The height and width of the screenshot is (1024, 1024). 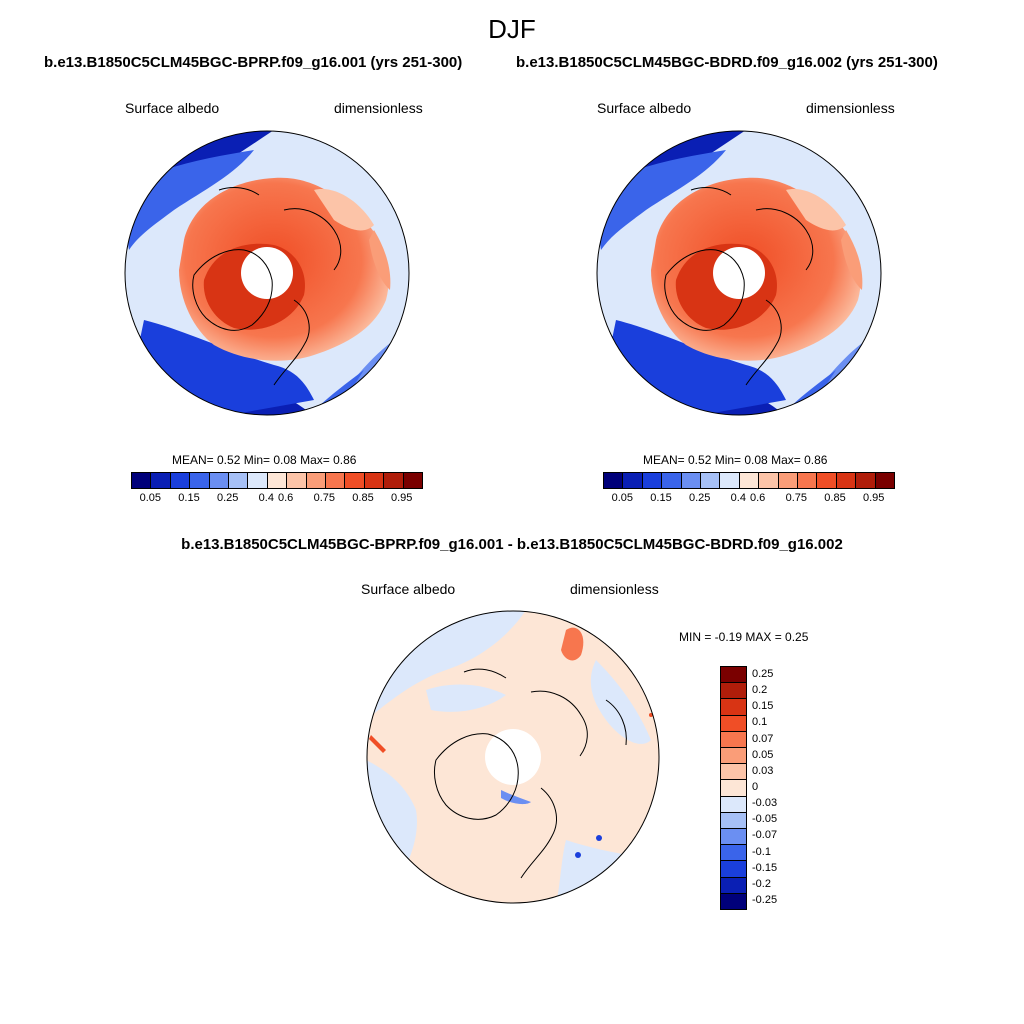 What do you see at coordinates (796, 498) in the screenshot?
I see `panel2-colorbar-tick: 0.75` at bounding box center [796, 498].